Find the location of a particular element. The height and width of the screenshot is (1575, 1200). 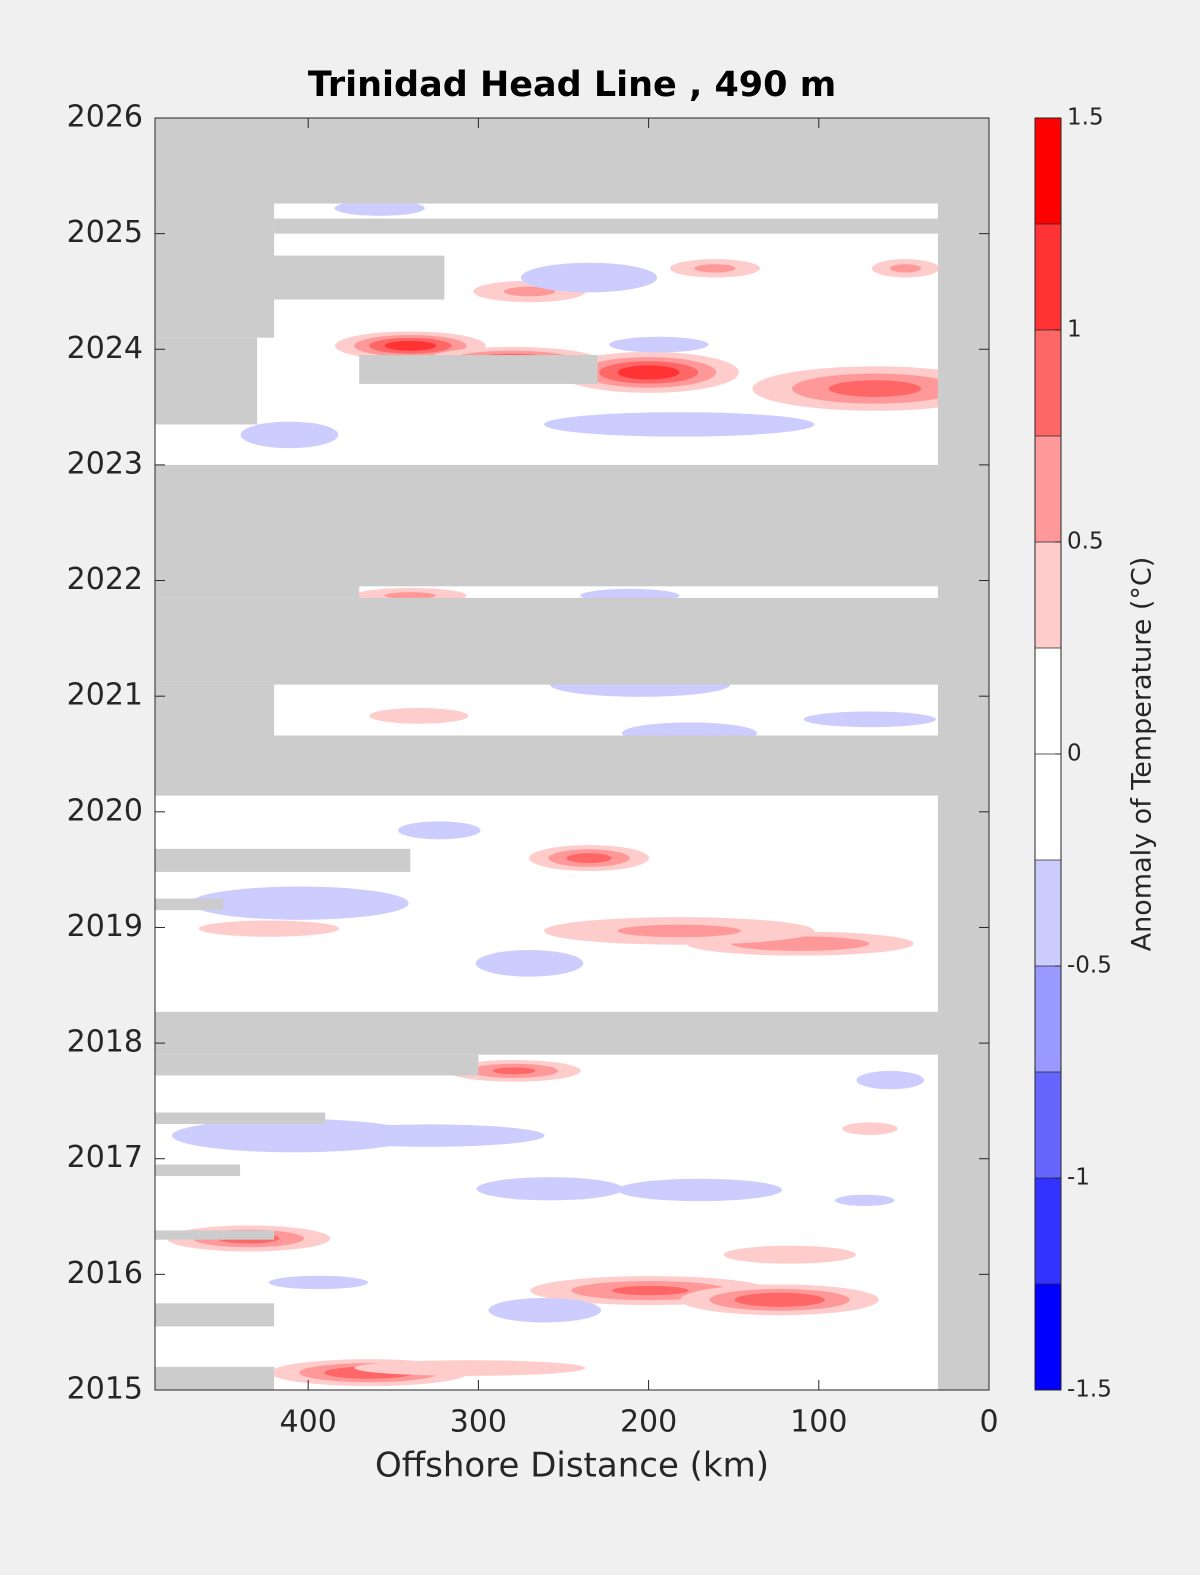

y-tick-label: 2015 is located at coordinates (105, 1389).